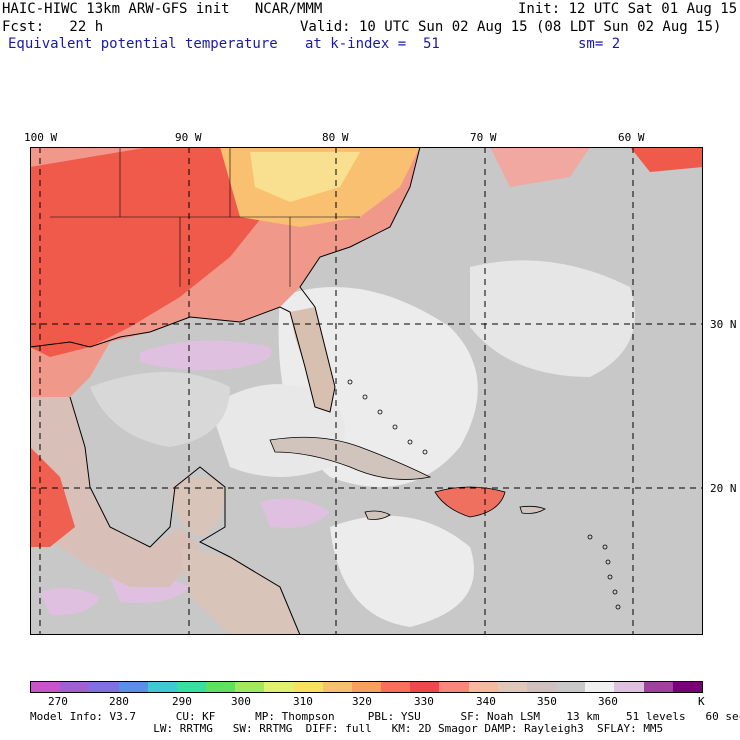  I want to click on warm-core-region, so click(160, 252).